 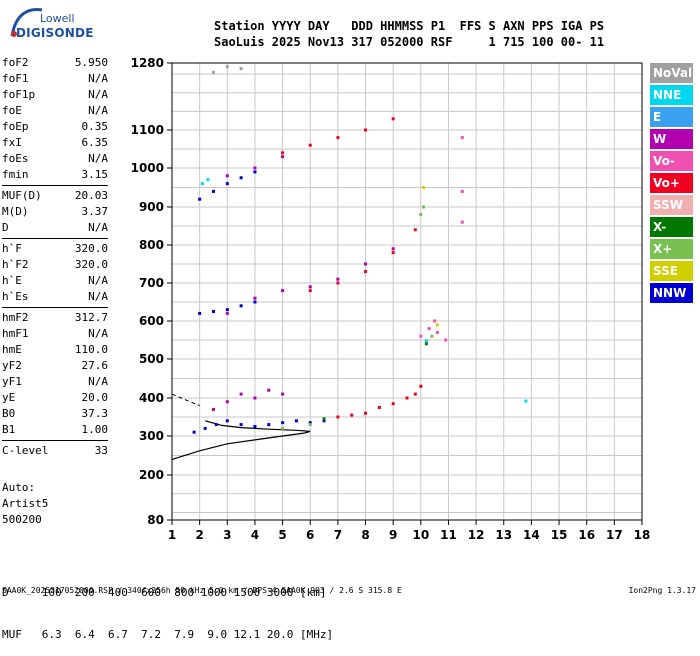 I want to click on height-profile-line, so click(x=241, y=440).